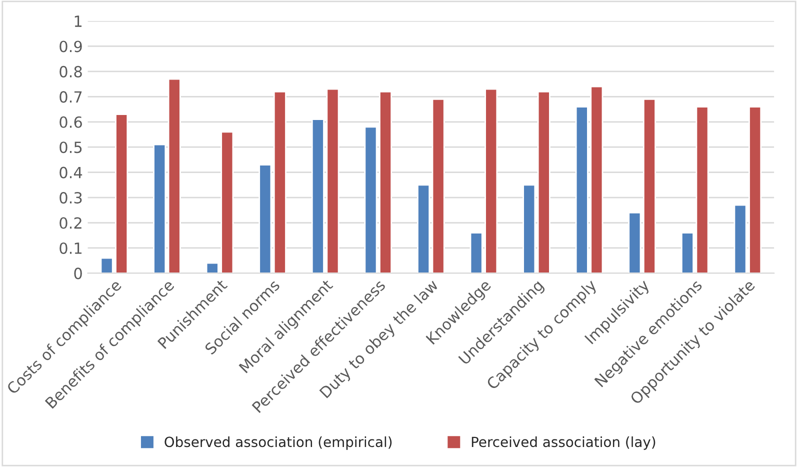  I want to click on y-tick-label: 0.9, so click(71, 46).